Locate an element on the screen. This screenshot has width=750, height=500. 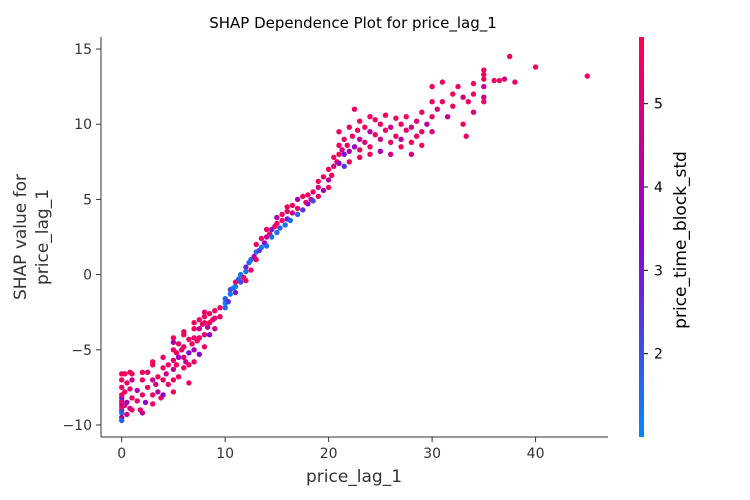
y-tick-label-3: 5 is located at coordinates (87, 200).